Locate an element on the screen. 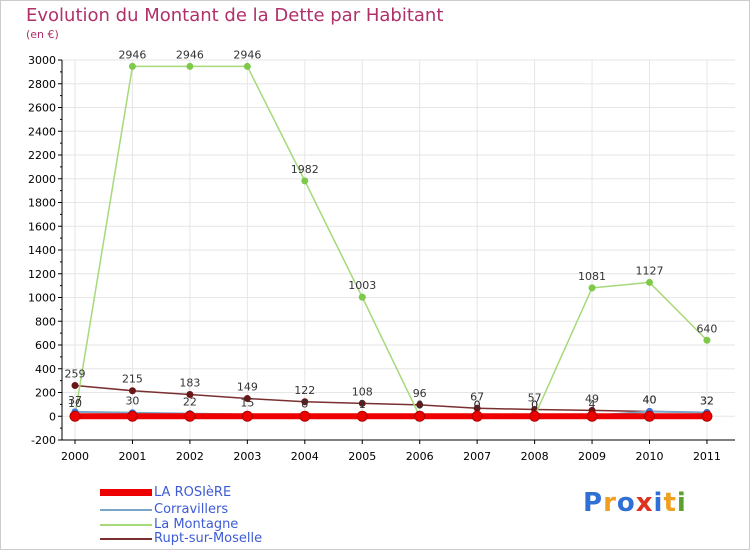  logo-letter: x is located at coordinates (644, 503).